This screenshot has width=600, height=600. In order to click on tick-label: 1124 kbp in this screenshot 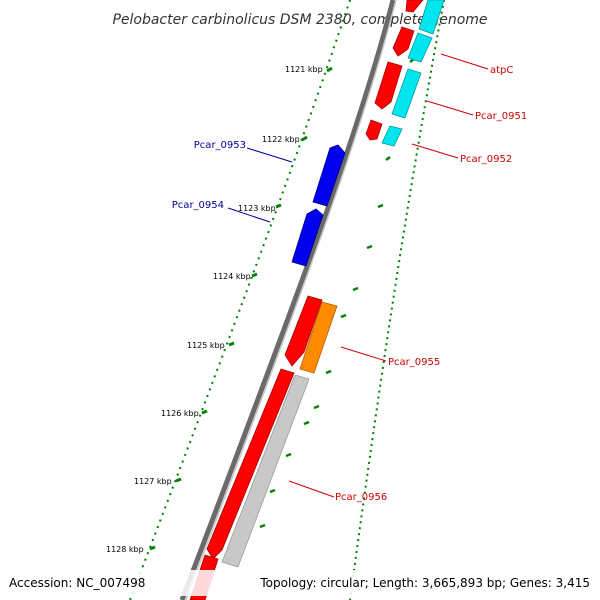, I will do `click(232, 276)`.